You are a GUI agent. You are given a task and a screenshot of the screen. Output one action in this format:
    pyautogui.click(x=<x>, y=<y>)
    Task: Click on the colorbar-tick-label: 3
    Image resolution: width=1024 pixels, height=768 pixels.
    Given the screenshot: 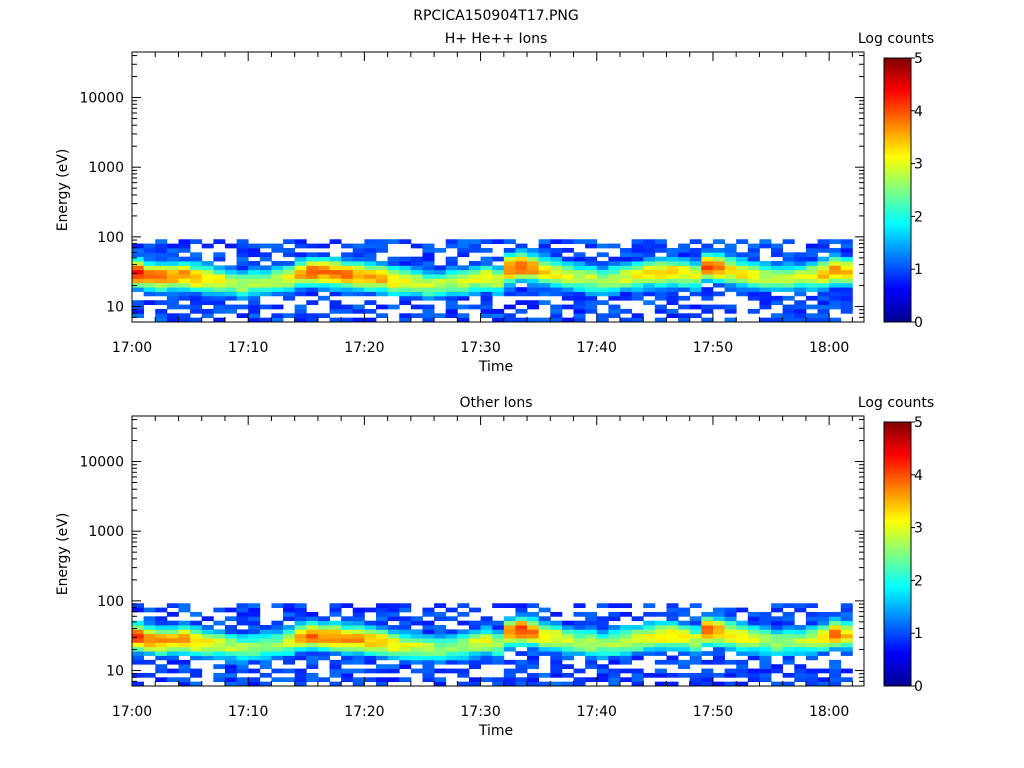 What is the action you would take?
    pyautogui.click(x=918, y=165)
    